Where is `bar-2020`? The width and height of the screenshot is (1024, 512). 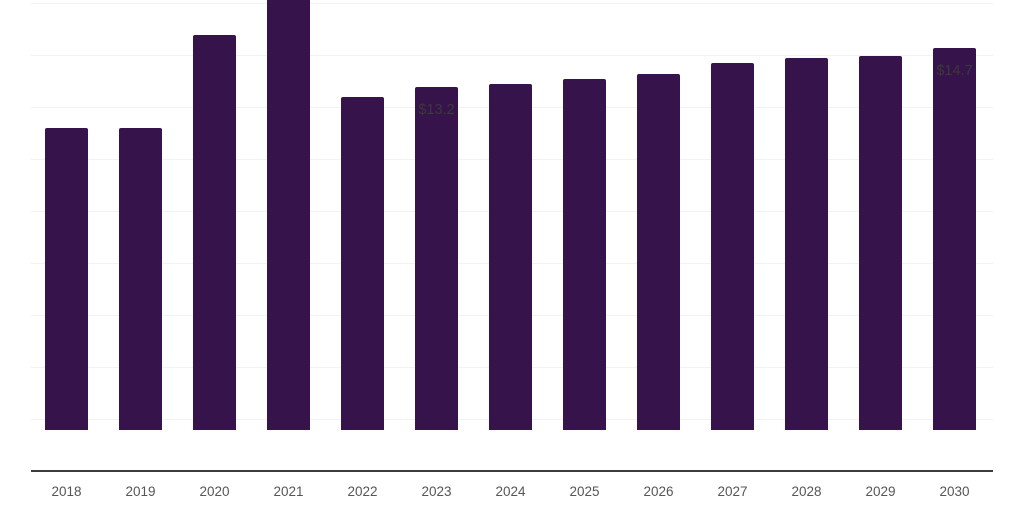
bar-2020 is located at coordinates (214, 232).